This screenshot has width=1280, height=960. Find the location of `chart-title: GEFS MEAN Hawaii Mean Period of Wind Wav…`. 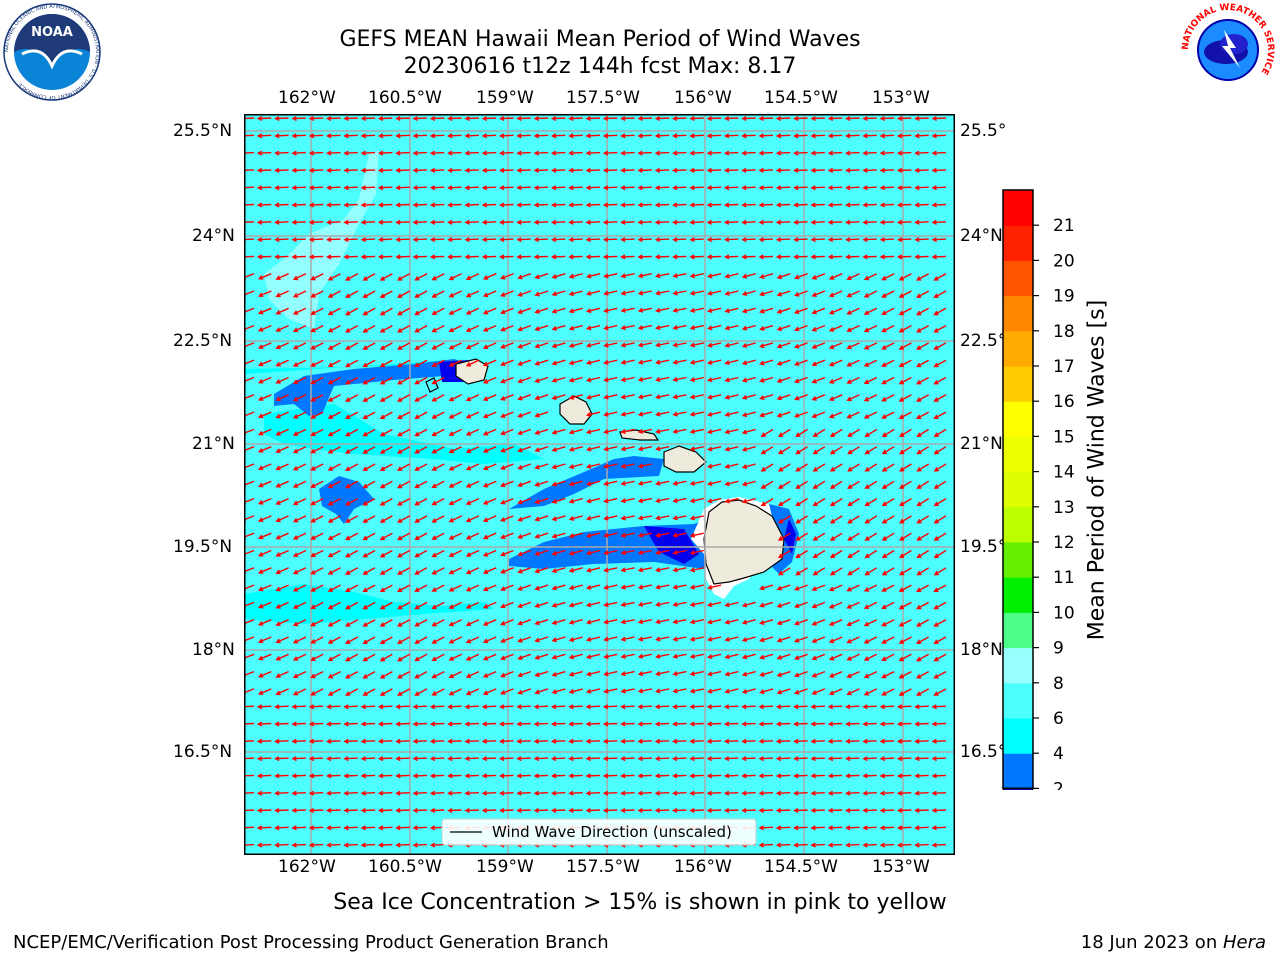

chart-title: GEFS MEAN Hawaii Mean Period of Wind Wav… is located at coordinates (600, 39).